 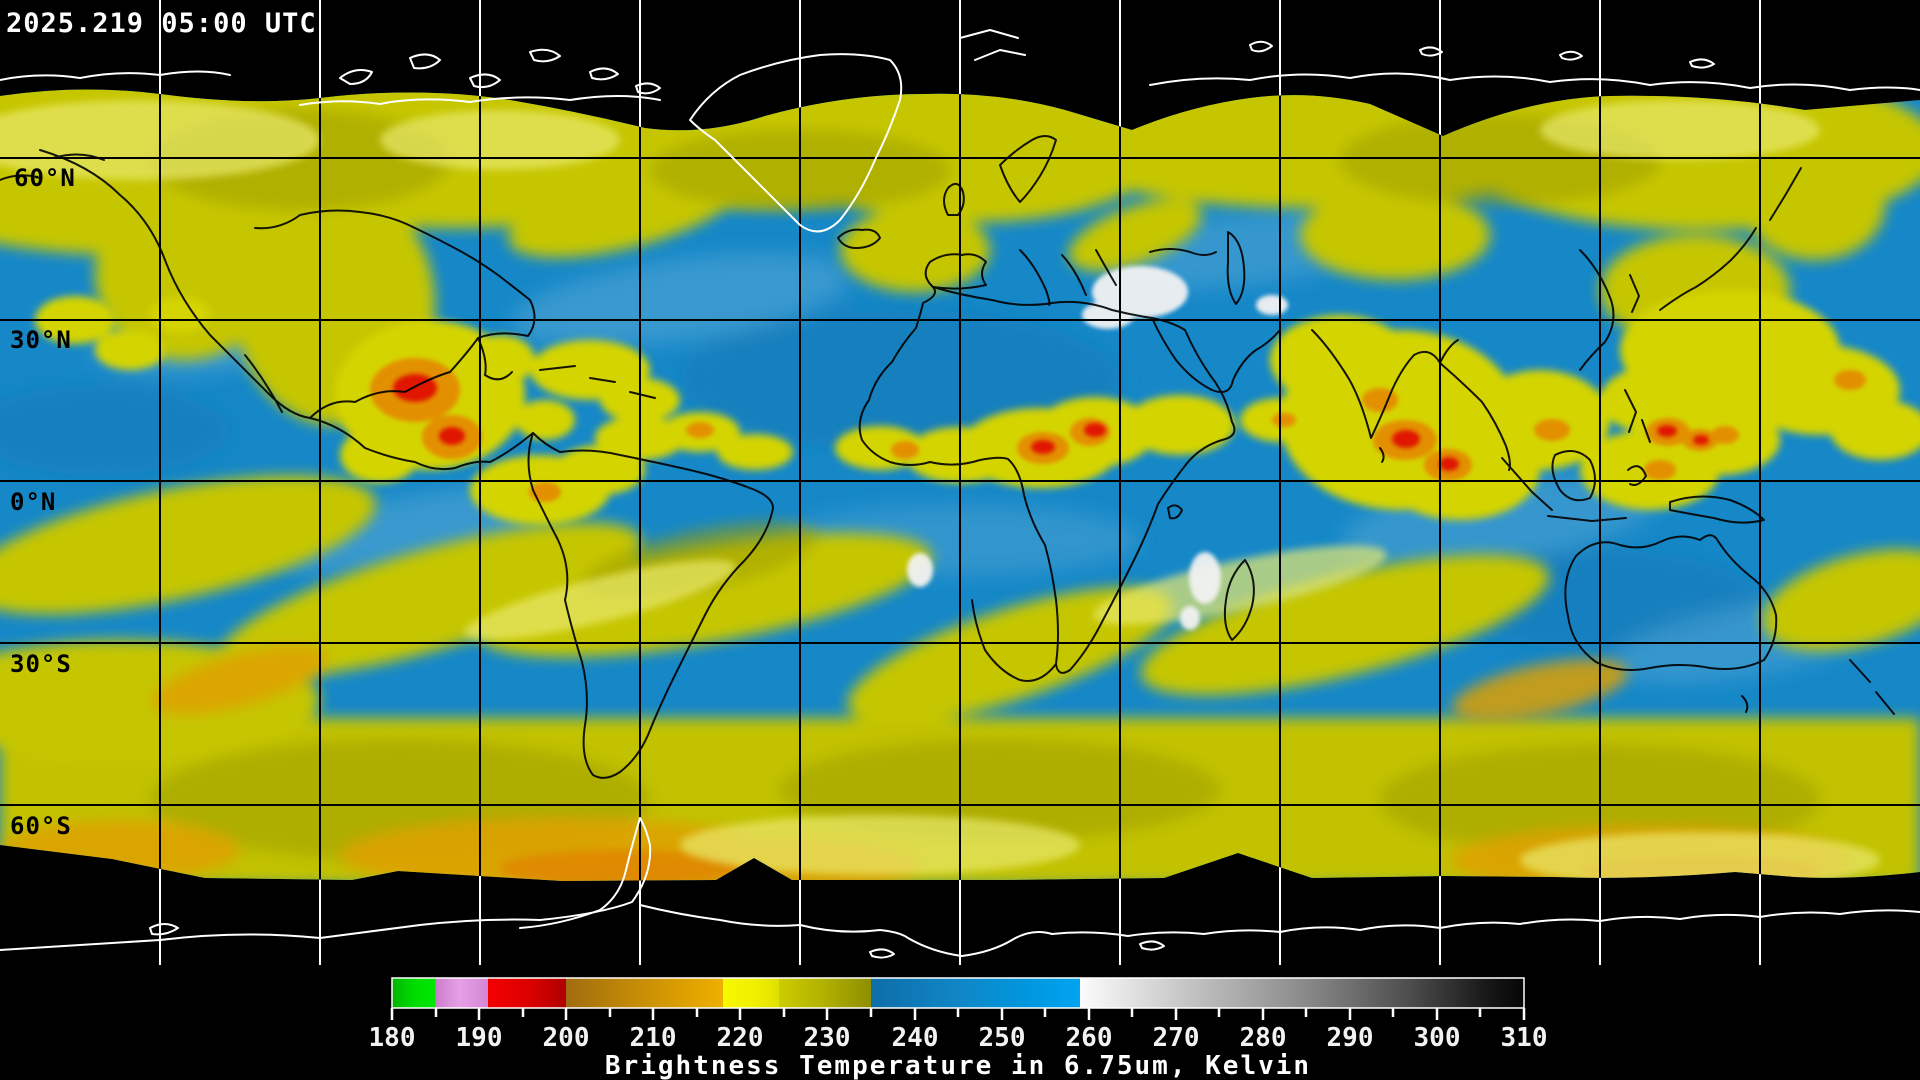 What do you see at coordinates (392, 1038) in the screenshot?
I see `tick-label-180: 180` at bounding box center [392, 1038].